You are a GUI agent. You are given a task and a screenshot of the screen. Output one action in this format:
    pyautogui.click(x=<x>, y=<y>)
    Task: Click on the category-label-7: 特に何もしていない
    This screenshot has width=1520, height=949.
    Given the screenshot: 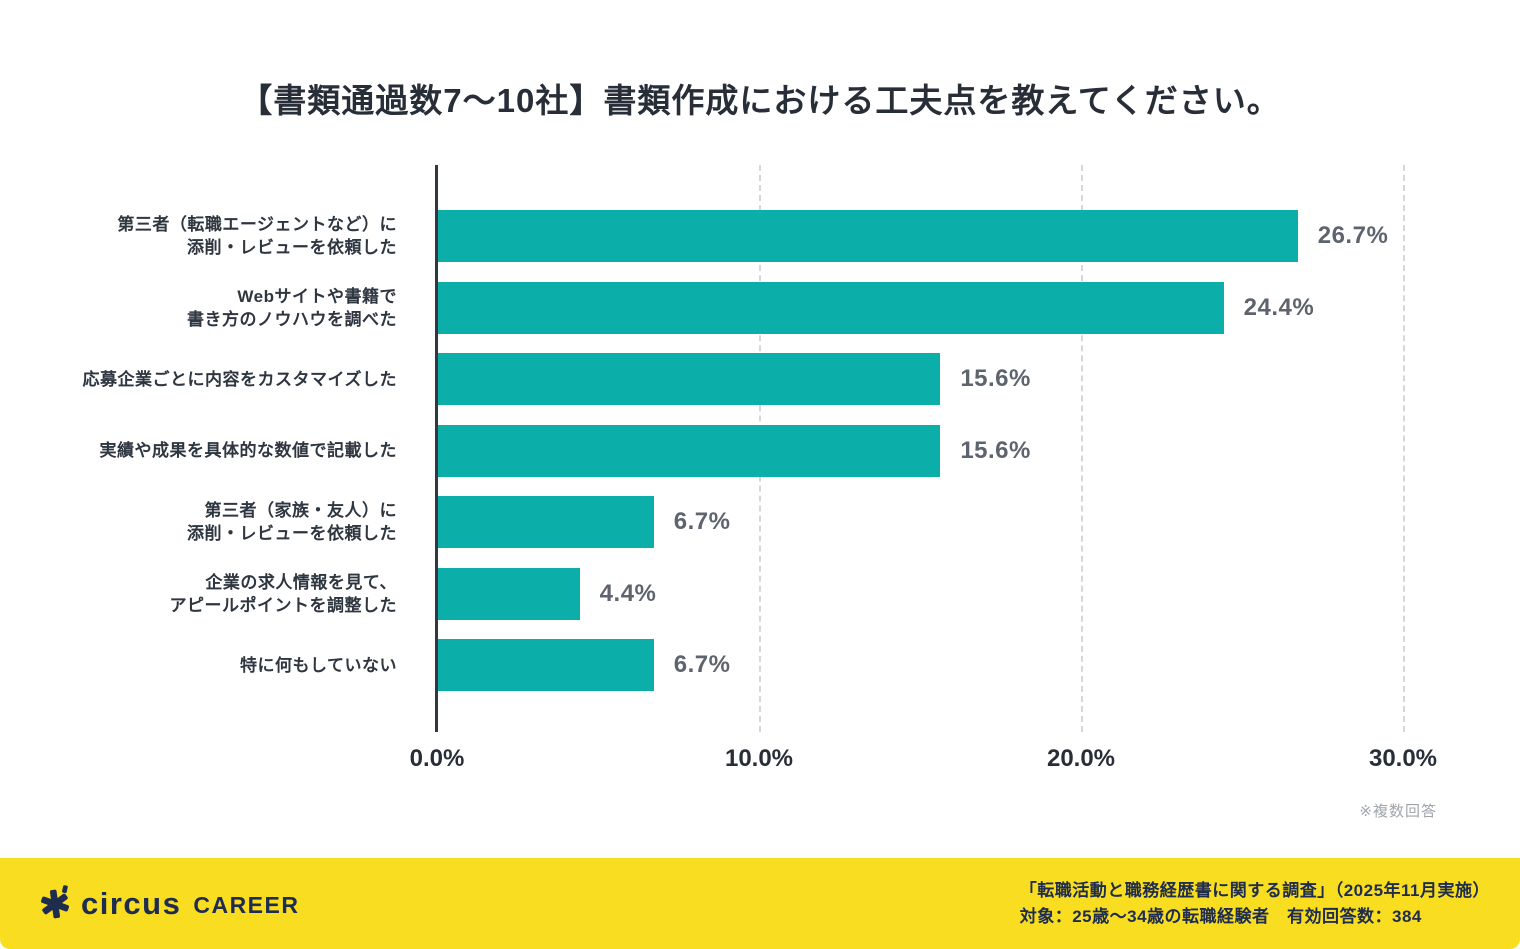 What is the action you would take?
    pyautogui.click(x=318, y=665)
    